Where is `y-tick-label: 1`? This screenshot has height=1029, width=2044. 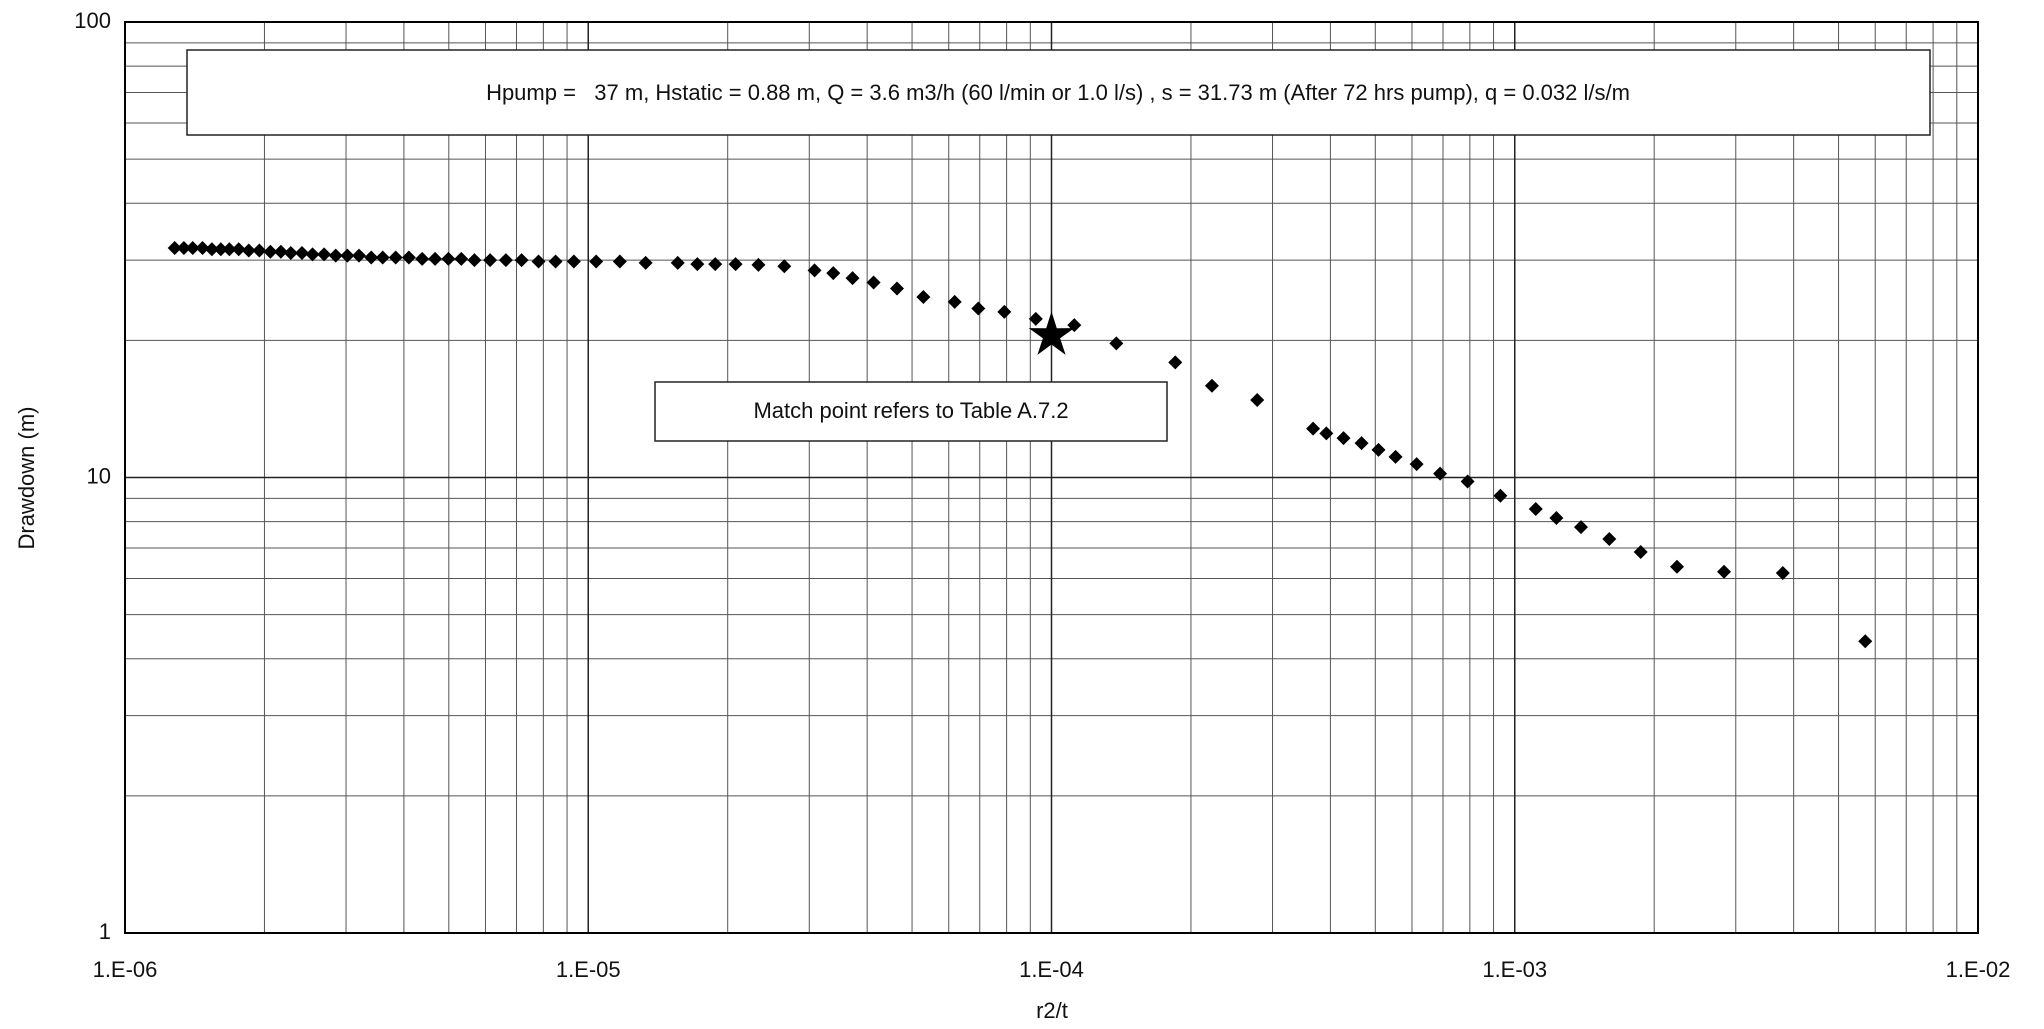 y-tick-label: 1 is located at coordinates (105, 931).